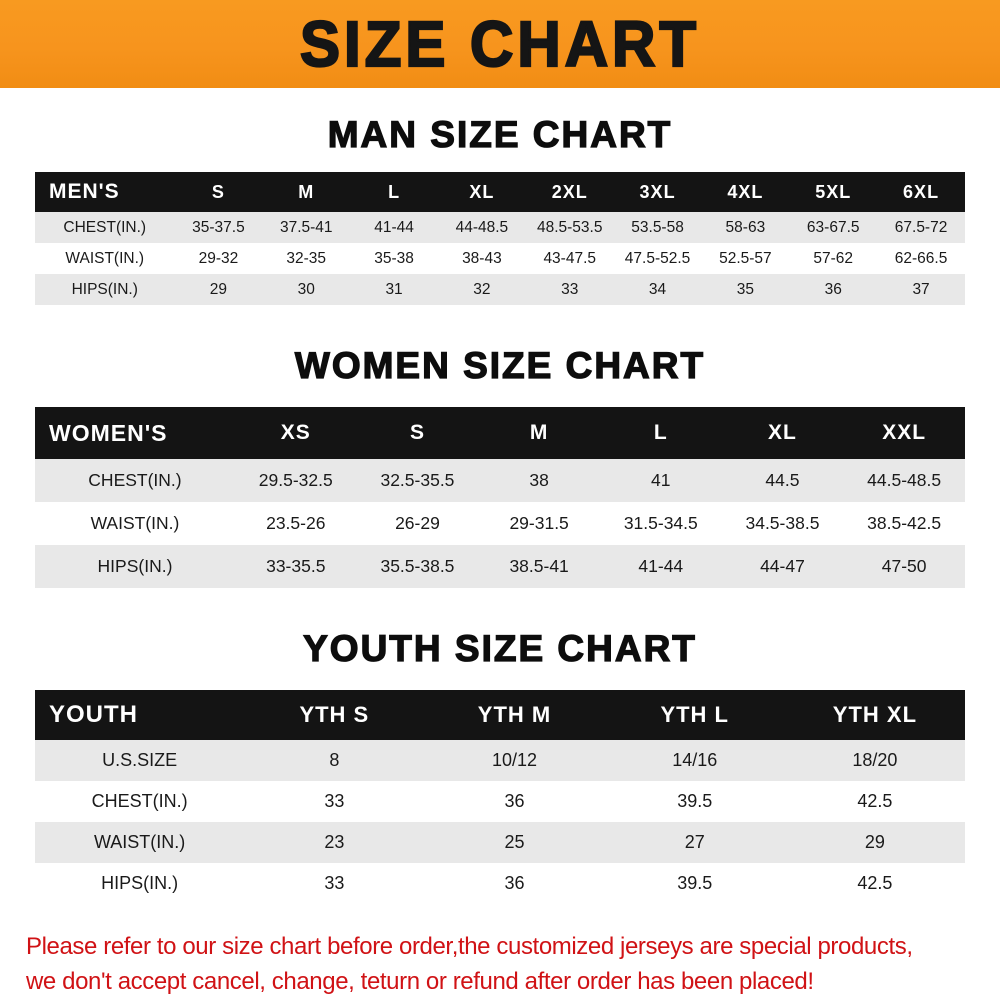  Describe the element at coordinates (295, 480) in the screenshot. I see `size-value-cell: 29.5-32.5` at that location.